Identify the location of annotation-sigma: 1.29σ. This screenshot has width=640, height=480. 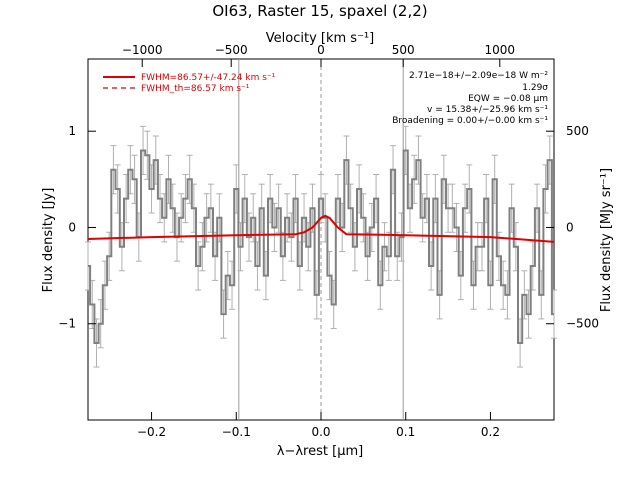
(535, 88).